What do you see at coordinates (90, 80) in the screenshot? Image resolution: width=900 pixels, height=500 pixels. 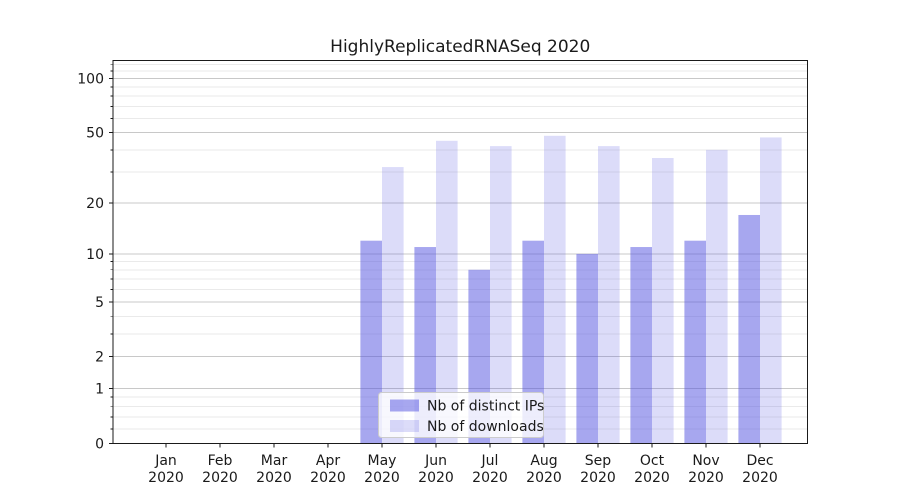 I see `y-tick-label: 100` at bounding box center [90, 80].